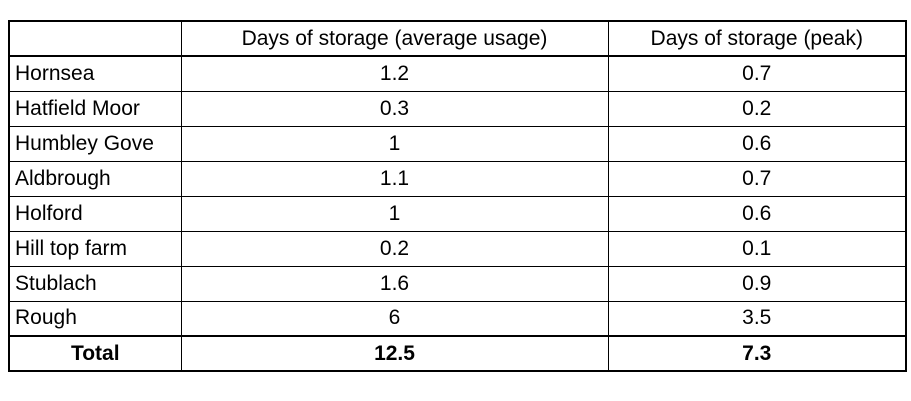 The width and height of the screenshot is (911, 401). I want to click on data-row: Hatfield Moor 0.3 0.2, so click(457, 108).